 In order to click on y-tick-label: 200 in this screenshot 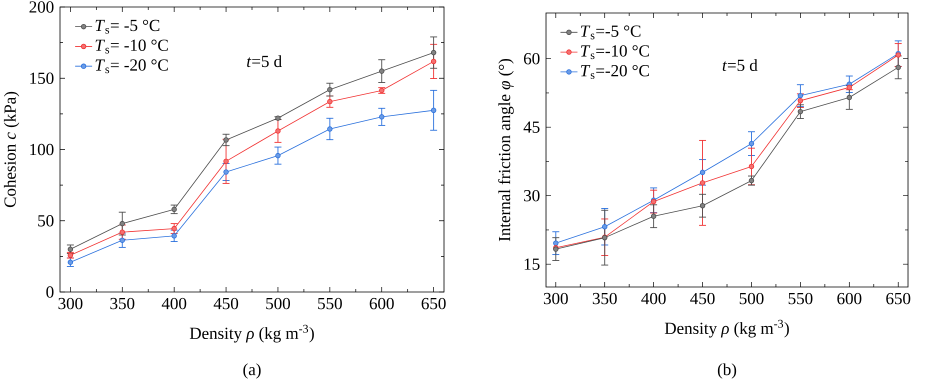, I will do `click(42, 7)`.